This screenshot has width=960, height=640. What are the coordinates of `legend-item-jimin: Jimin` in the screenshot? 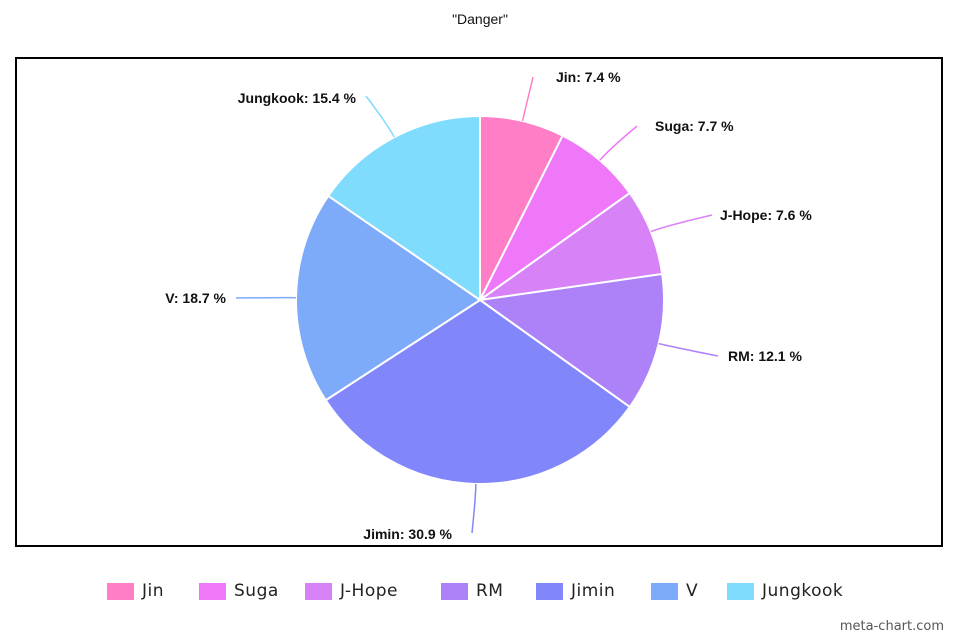 It's located at (575, 591).